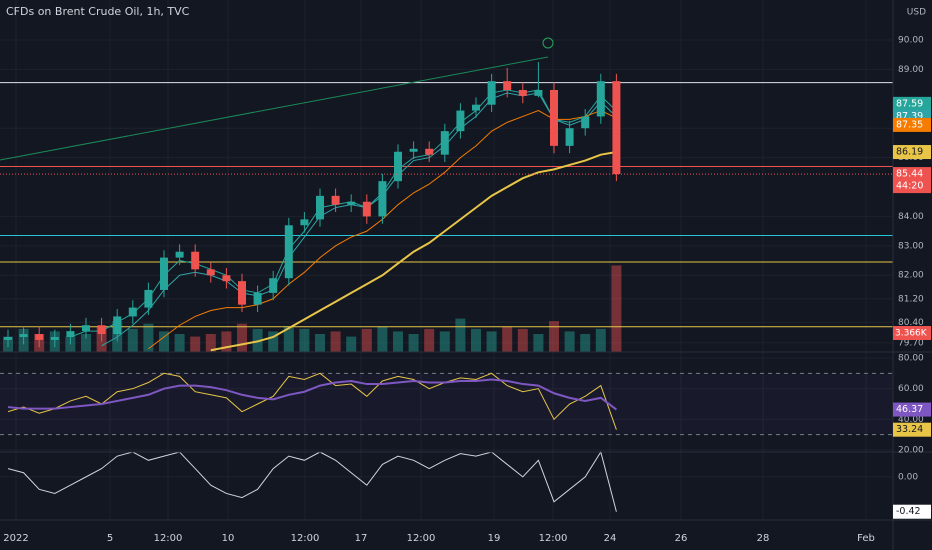 The width and height of the screenshot is (932, 550). What do you see at coordinates (911, 323) in the screenshot?
I see `y-tick-label: 80.40` at bounding box center [911, 323].